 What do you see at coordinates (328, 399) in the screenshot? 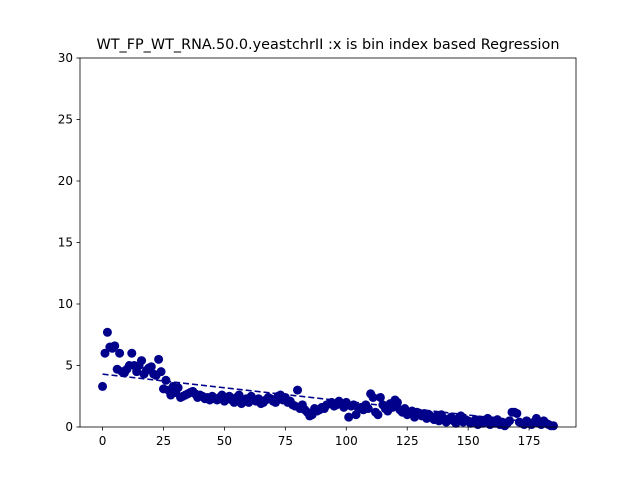
I see `regression-line` at bounding box center [328, 399].